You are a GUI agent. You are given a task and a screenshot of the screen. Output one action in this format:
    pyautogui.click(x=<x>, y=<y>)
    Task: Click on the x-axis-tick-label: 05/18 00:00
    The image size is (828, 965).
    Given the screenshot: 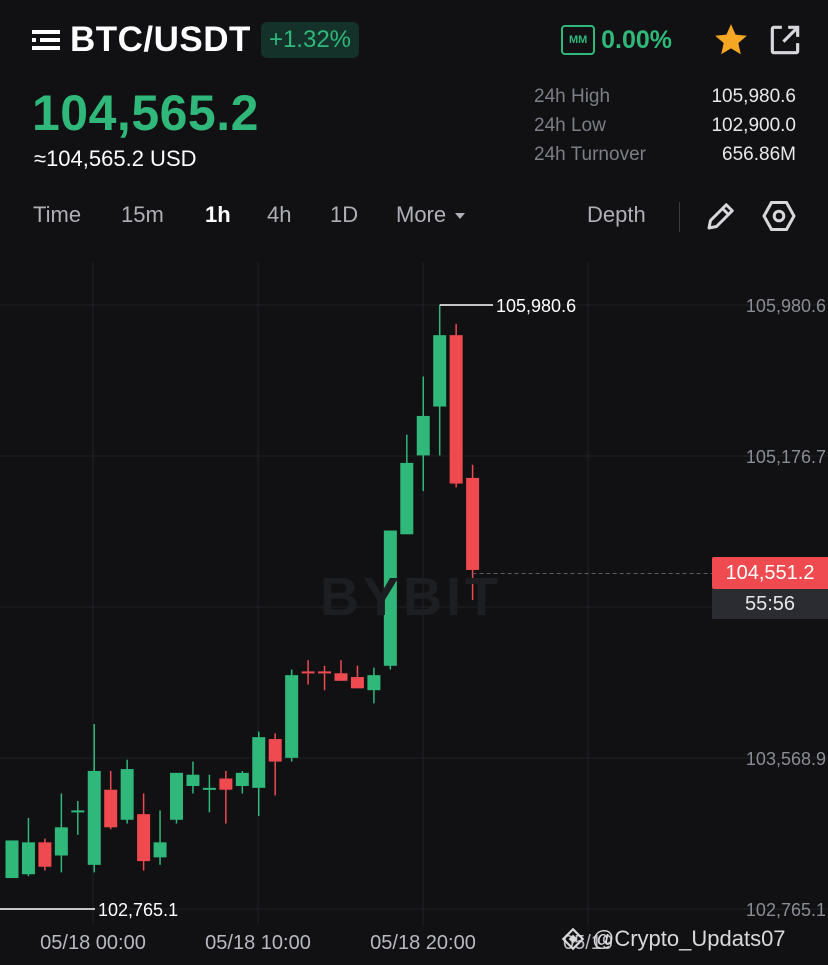 What is the action you would take?
    pyautogui.click(x=93, y=943)
    